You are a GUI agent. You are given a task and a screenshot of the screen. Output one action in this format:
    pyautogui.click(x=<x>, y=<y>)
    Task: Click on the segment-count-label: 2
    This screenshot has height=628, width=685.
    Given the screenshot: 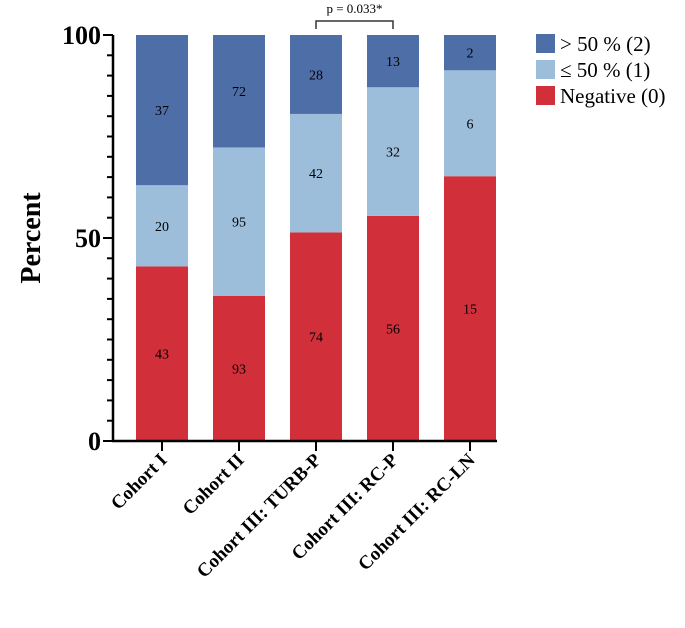 What is the action you would take?
    pyautogui.click(x=470, y=54)
    